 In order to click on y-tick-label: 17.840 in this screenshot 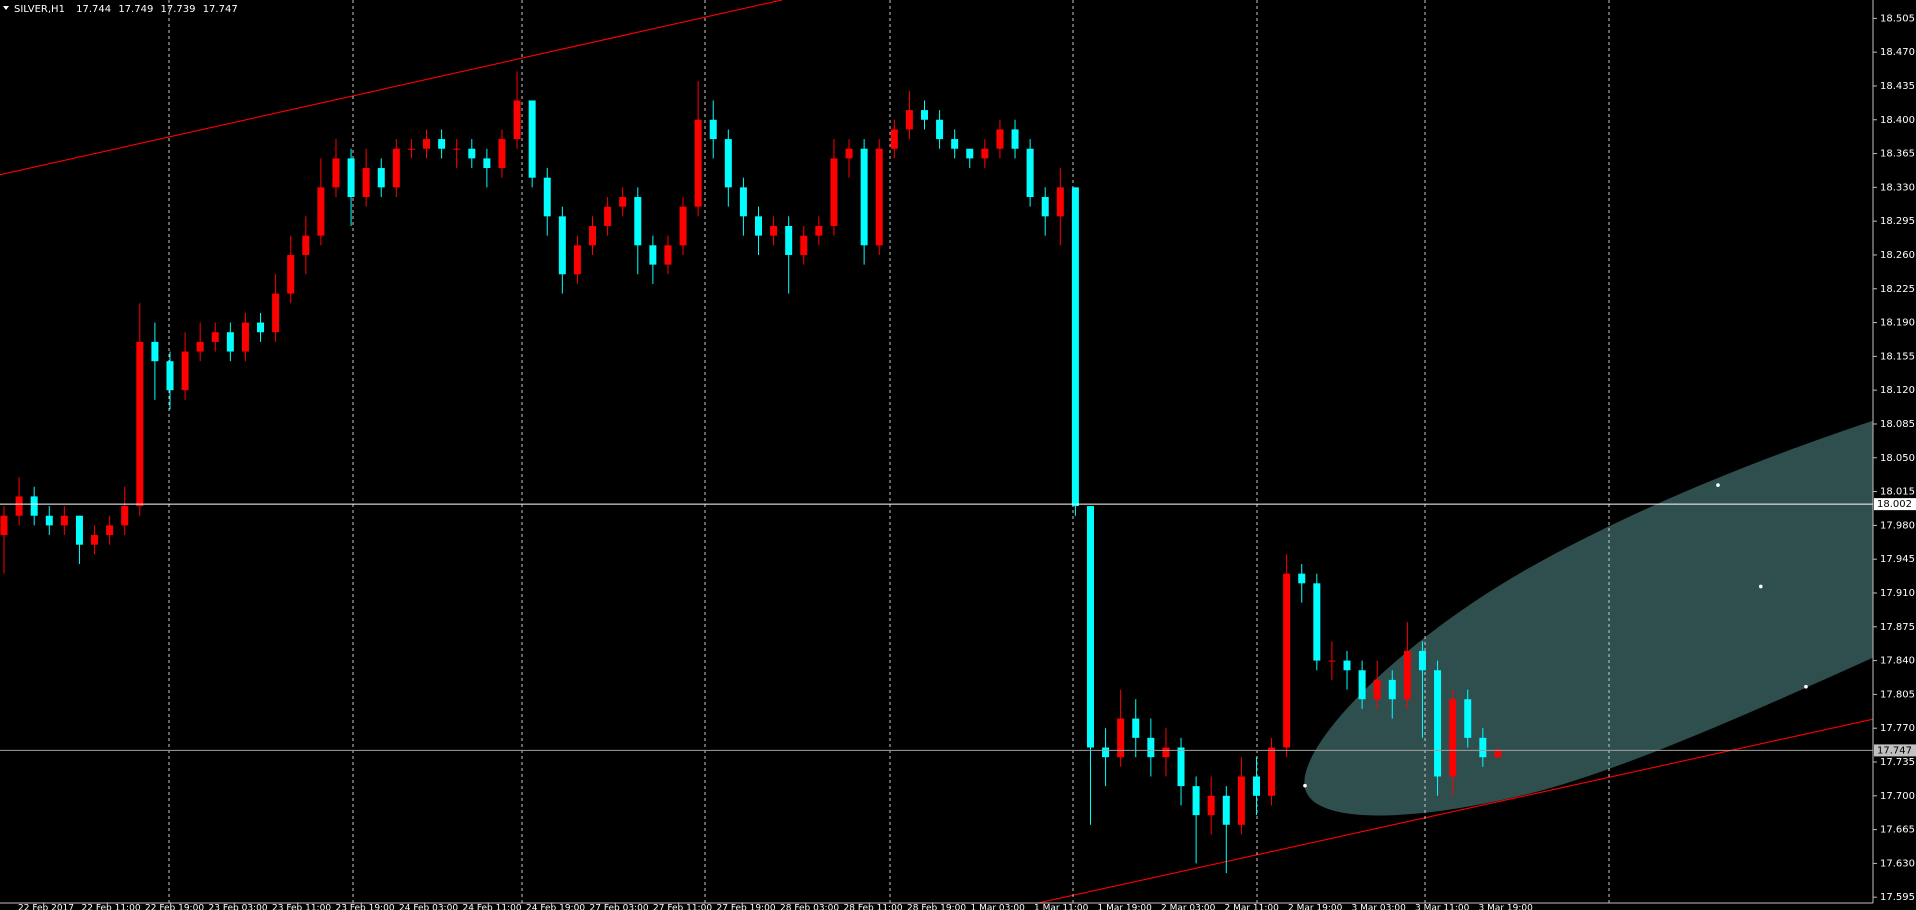, I will do `click(1897, 661)`.